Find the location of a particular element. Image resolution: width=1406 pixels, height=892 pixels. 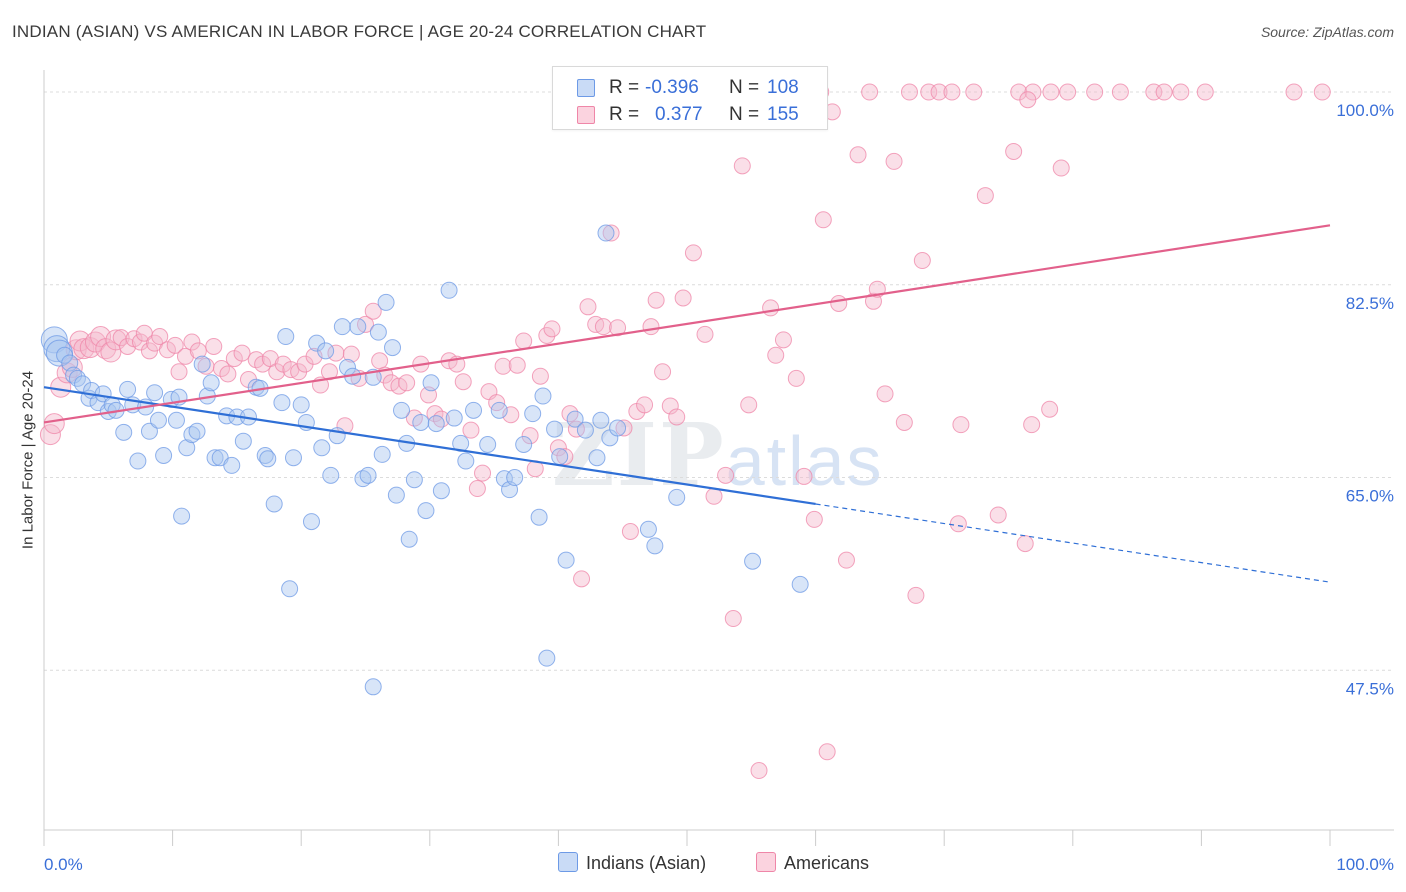

bottom-legend-americans: Americans is located at coordinates (812, 863).